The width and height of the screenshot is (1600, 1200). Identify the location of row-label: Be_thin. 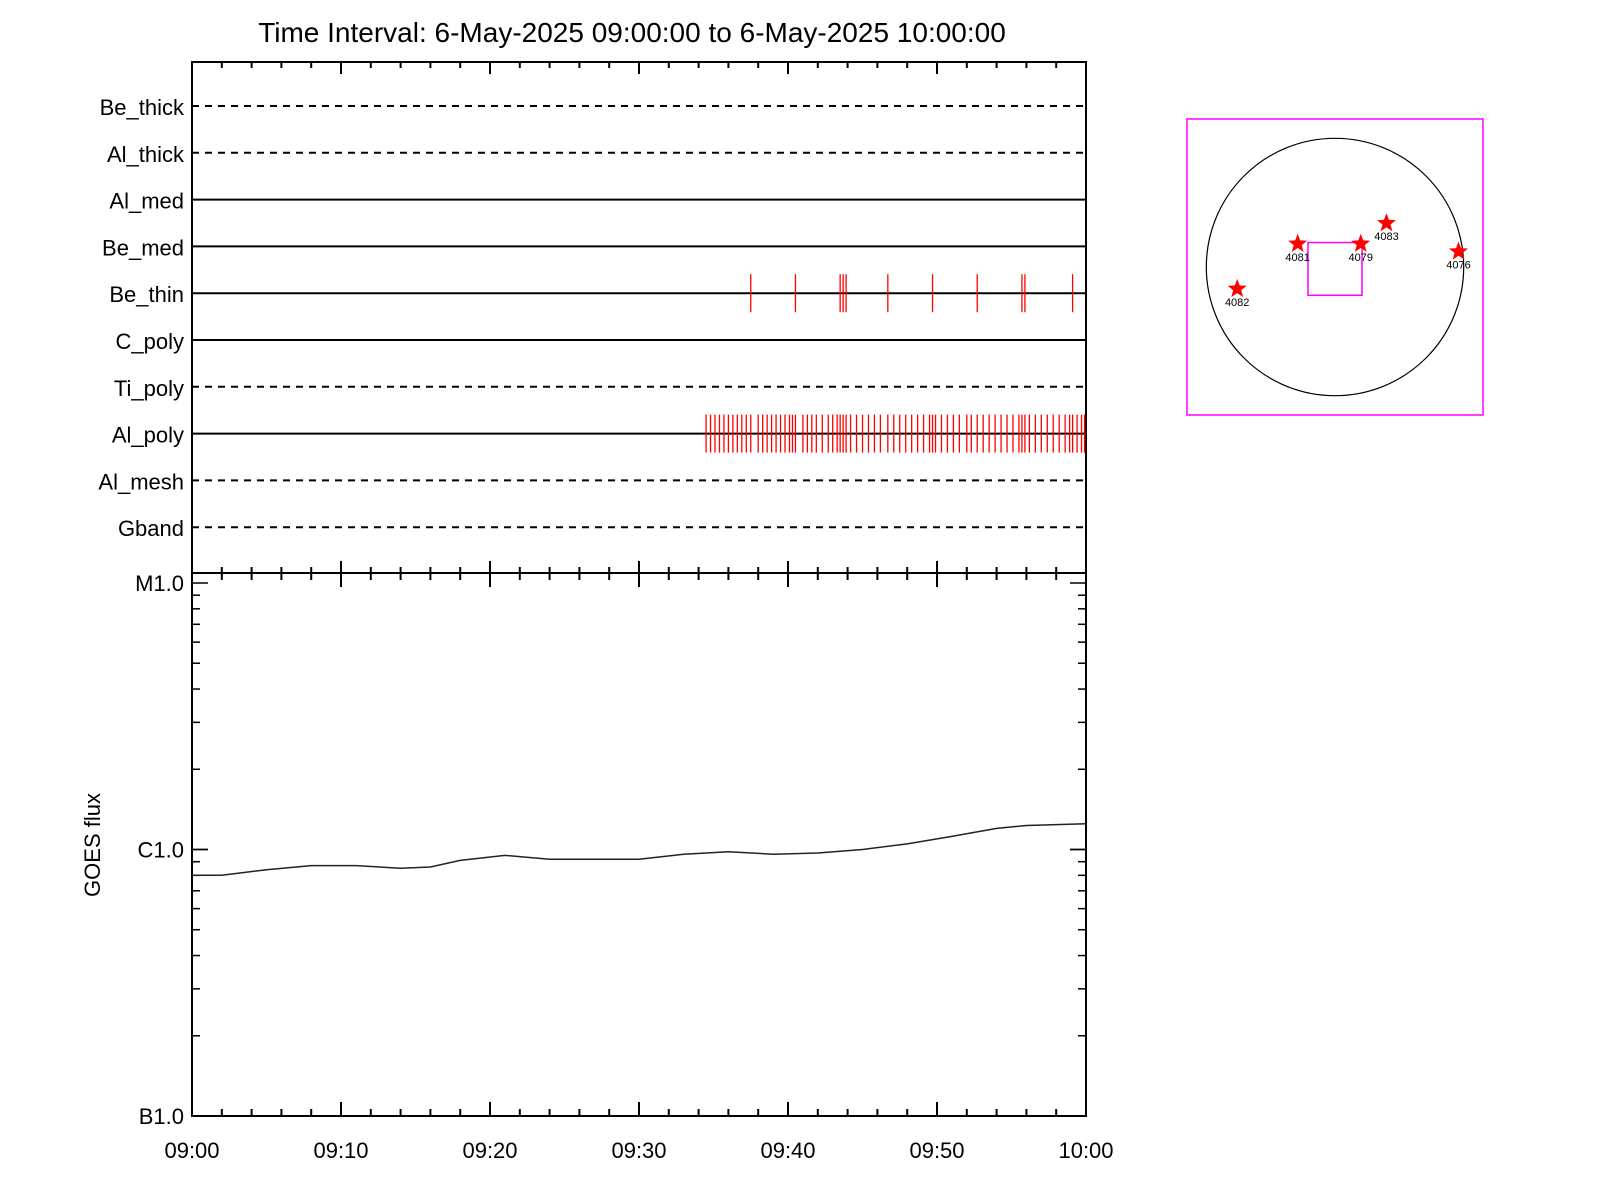
(146, 294).